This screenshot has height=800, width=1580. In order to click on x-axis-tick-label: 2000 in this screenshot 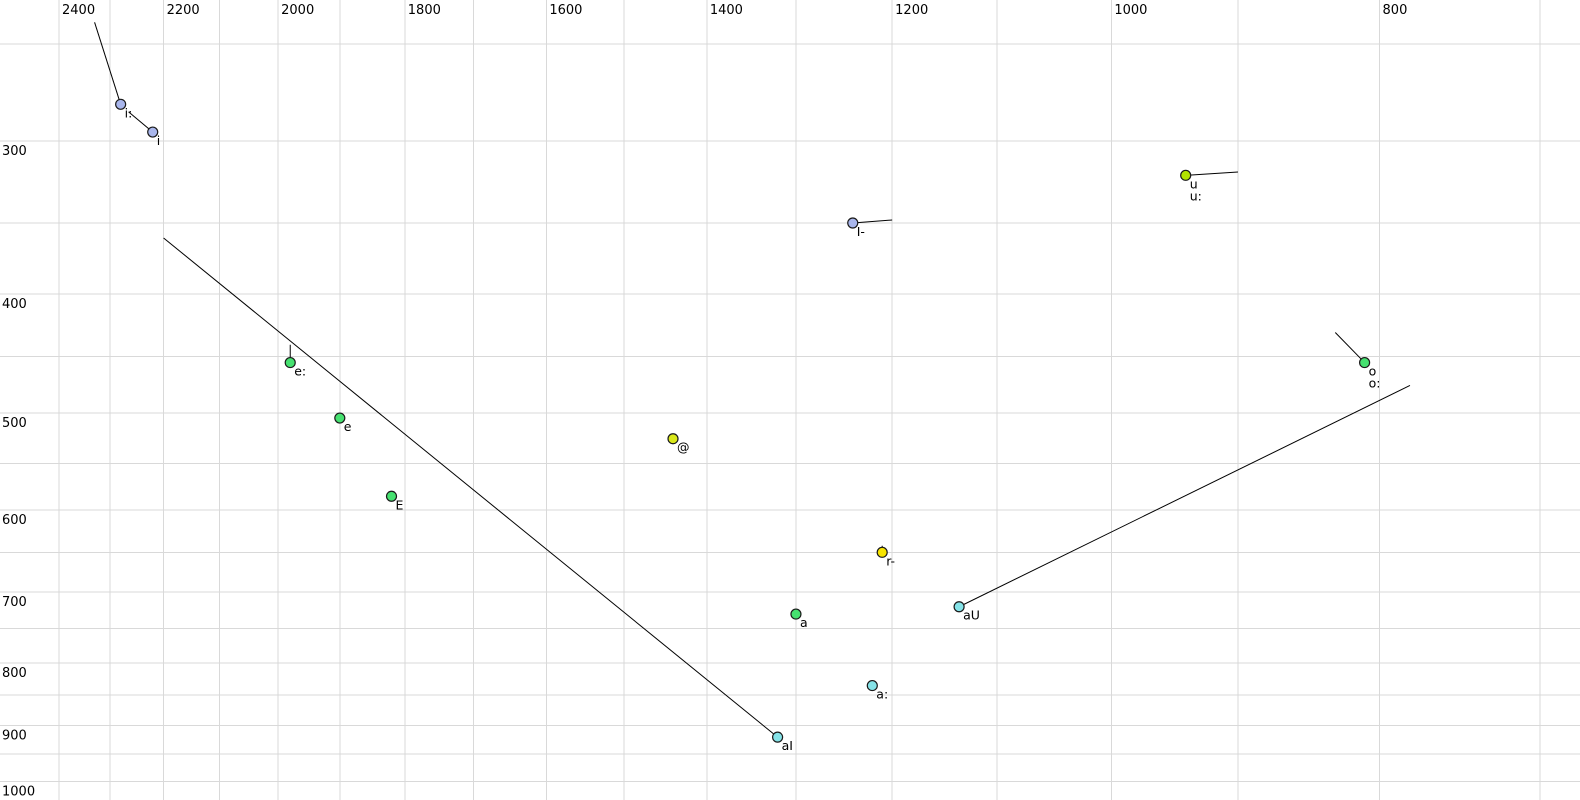, I will do `click(297, 10)`.